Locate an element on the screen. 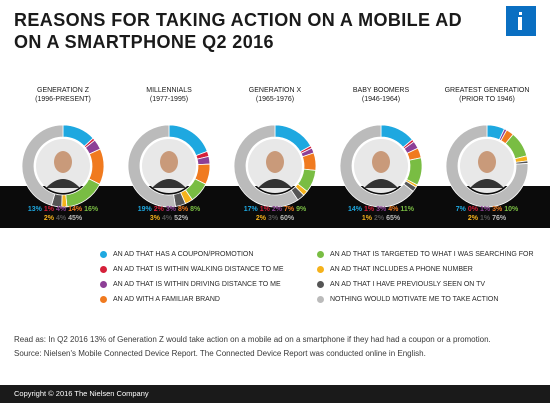 The image size is (550, 403). panel-millennials: MILLENNIALS (1977-1995) 19% 2% 3% 8% 8% 3% 4% 52% is located at coordinates (169, 161).